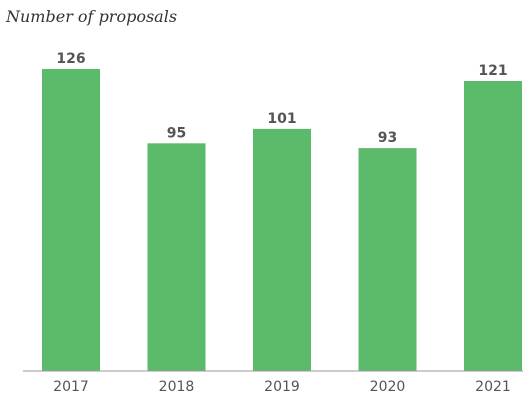 The image size is (528, 399). Describe the element at coordinates (493, 226) in the screenshot. I see `bar-2021` at that location.